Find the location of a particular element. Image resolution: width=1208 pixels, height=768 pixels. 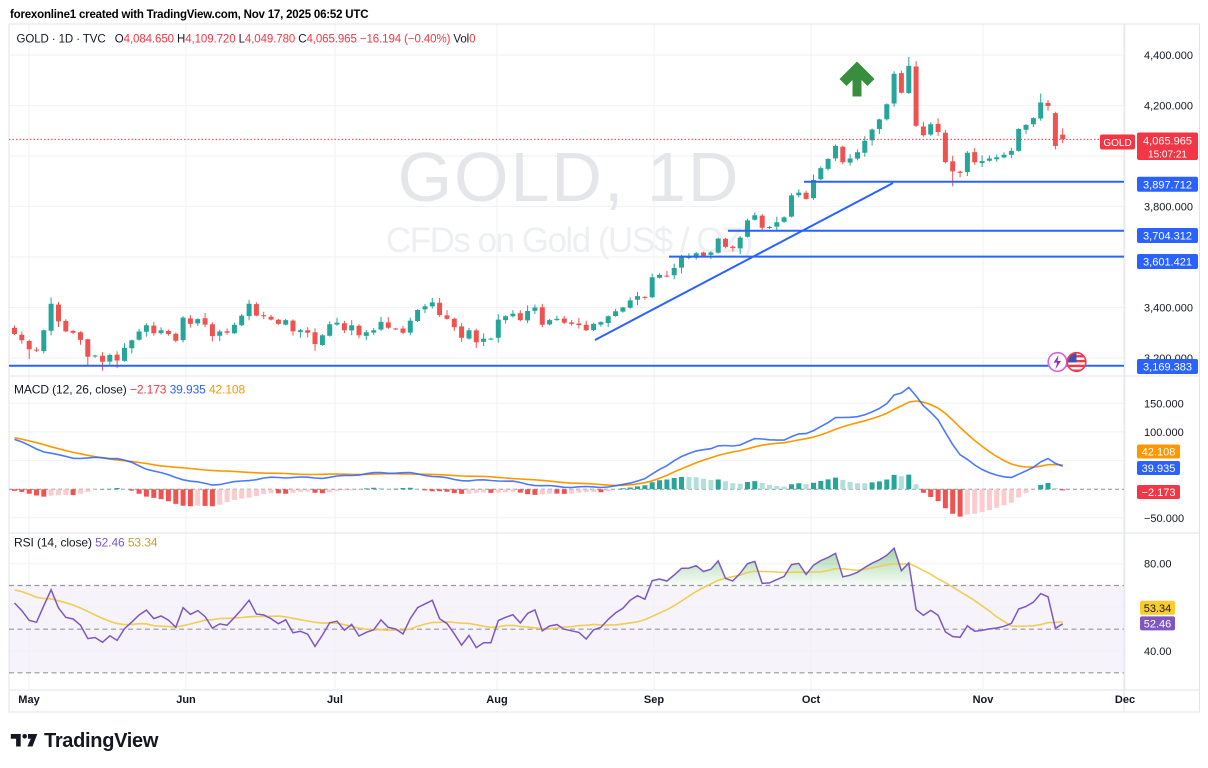

svg-text: 39.935 is located at coordinates (1159, 469).